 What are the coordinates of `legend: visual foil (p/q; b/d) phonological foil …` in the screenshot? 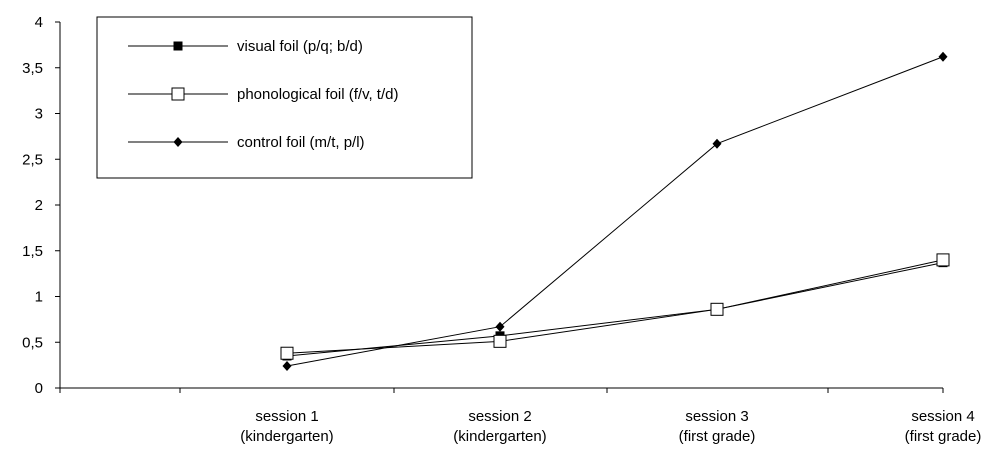 It's located at (284, 97).